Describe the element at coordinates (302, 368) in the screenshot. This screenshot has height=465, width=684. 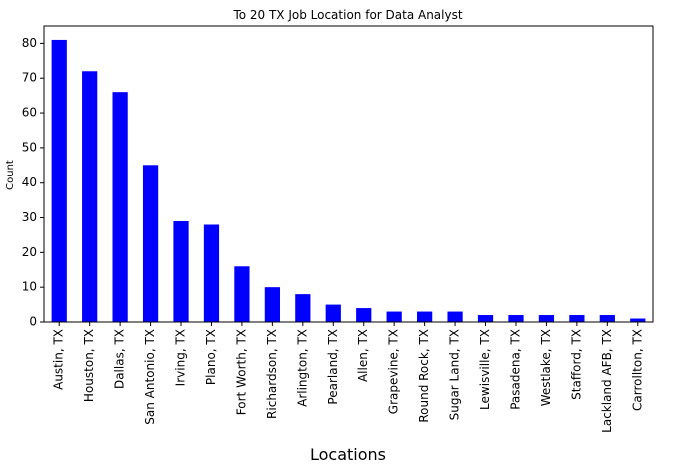
I see `x-tick-label: Arlington, TX` at that location.